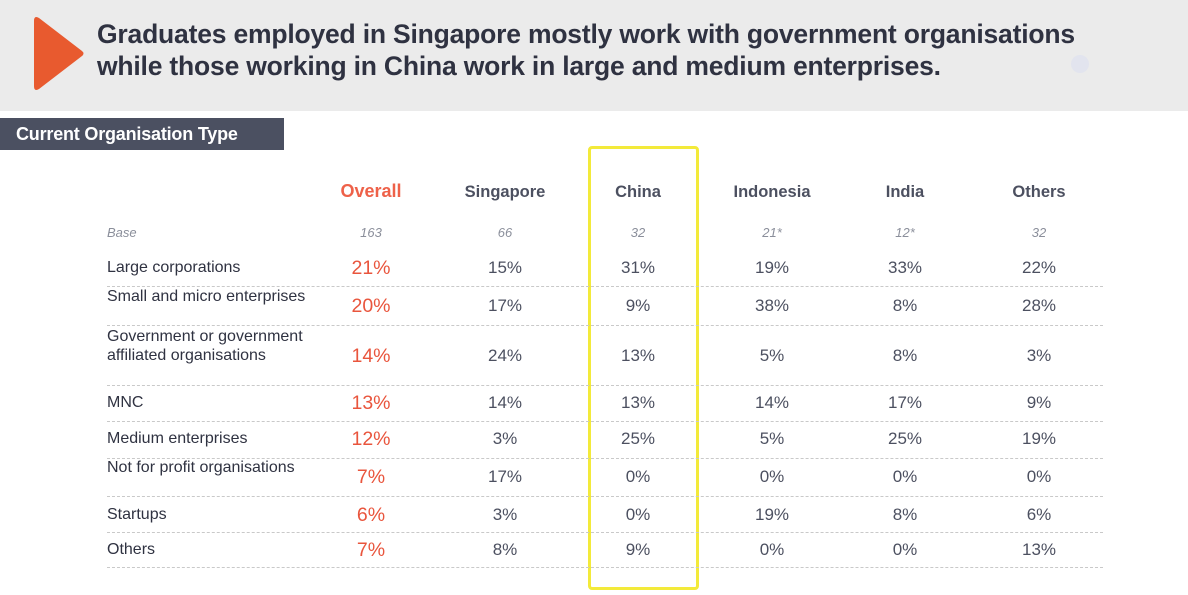  What do you see at coordinates (131, 549) in the screenshot?
I see `row-label: Others` at bounding box center [131, 549].